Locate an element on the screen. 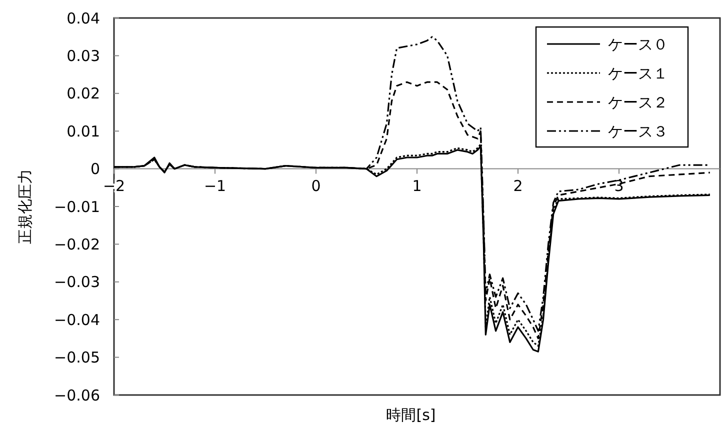  y-tick-label: 0 is located at coordinates (95, 169).